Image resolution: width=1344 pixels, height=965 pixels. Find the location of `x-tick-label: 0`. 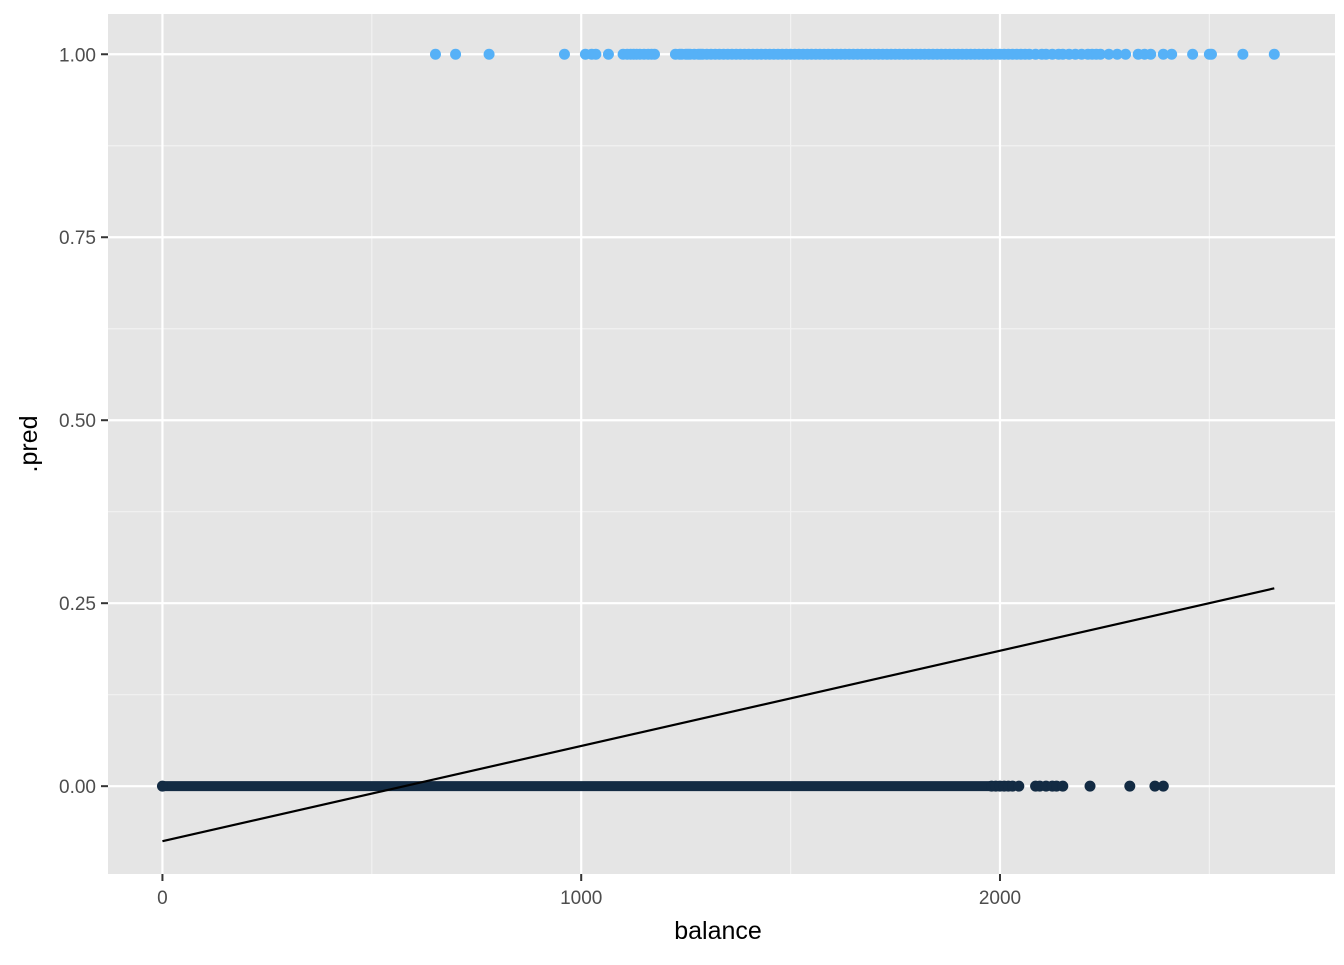

x-tick-label: 0 is located at coordinates (162, 898).